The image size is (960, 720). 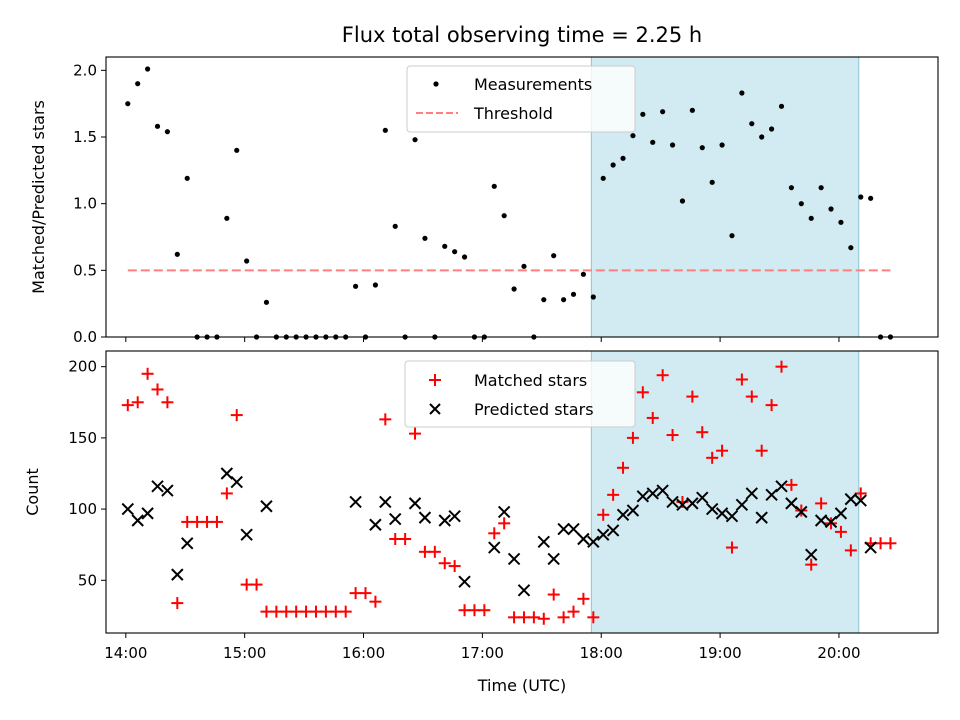 What do you see at coordinates (363, 653) in the screenshot?
I see `x-tick-label: 16:00` at bounding box center [363, 653].